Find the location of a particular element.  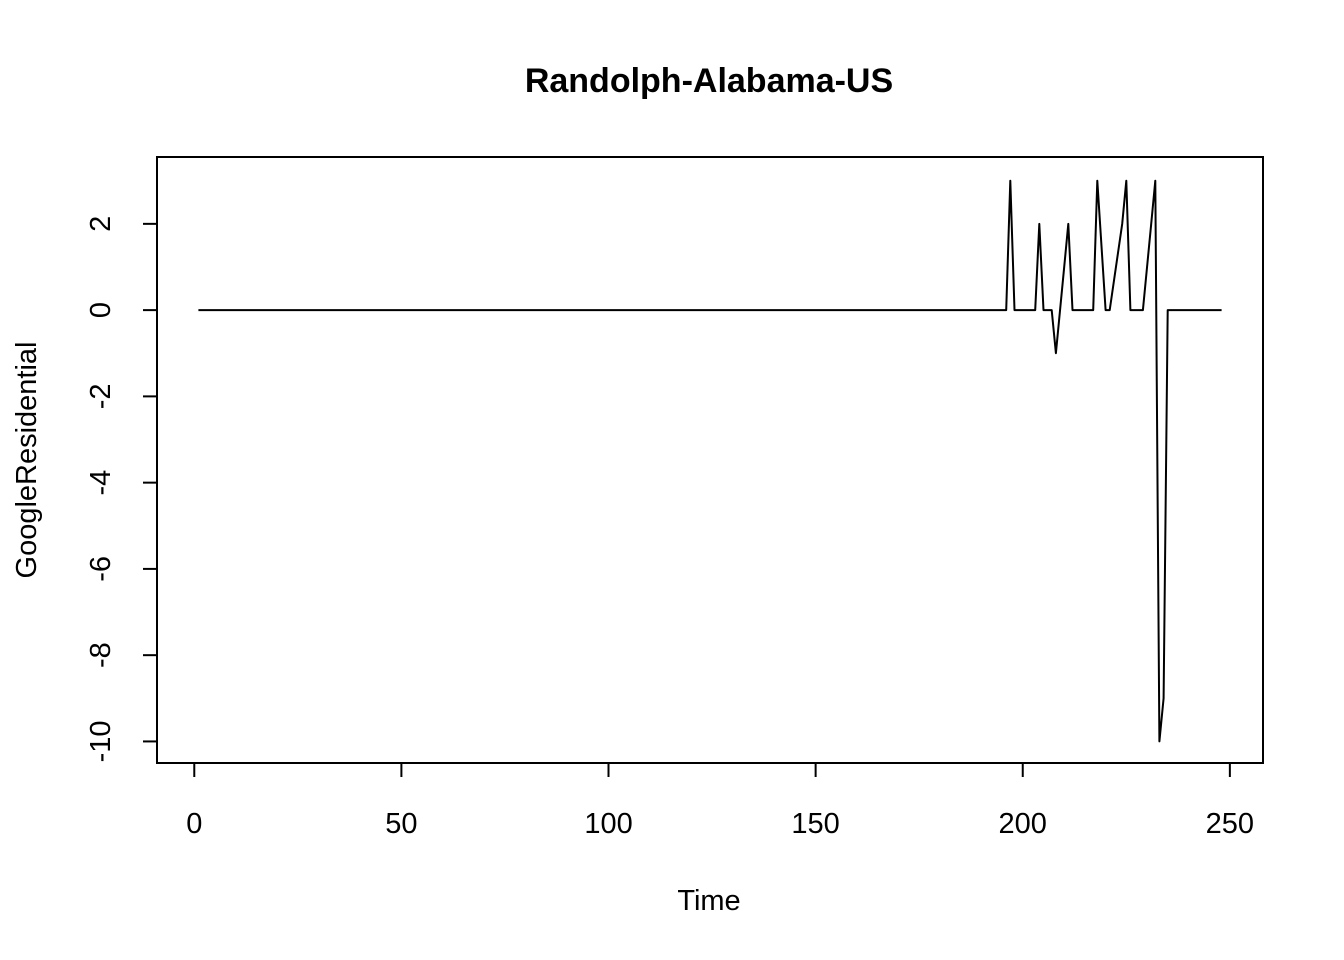

x-axis: 0 50 100 150 200 250 is located at coordinates (720, 801).